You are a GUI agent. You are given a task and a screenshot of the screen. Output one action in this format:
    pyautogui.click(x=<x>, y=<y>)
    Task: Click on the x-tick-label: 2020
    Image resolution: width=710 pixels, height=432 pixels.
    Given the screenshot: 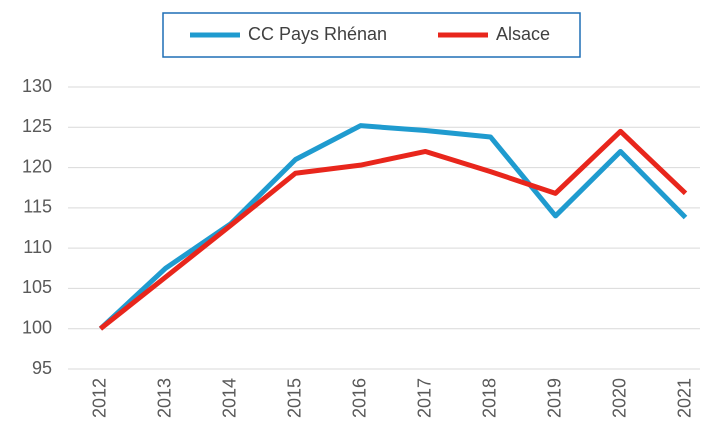 What is the action you would take?
    pyautogui.click(x=619, y=398)
    